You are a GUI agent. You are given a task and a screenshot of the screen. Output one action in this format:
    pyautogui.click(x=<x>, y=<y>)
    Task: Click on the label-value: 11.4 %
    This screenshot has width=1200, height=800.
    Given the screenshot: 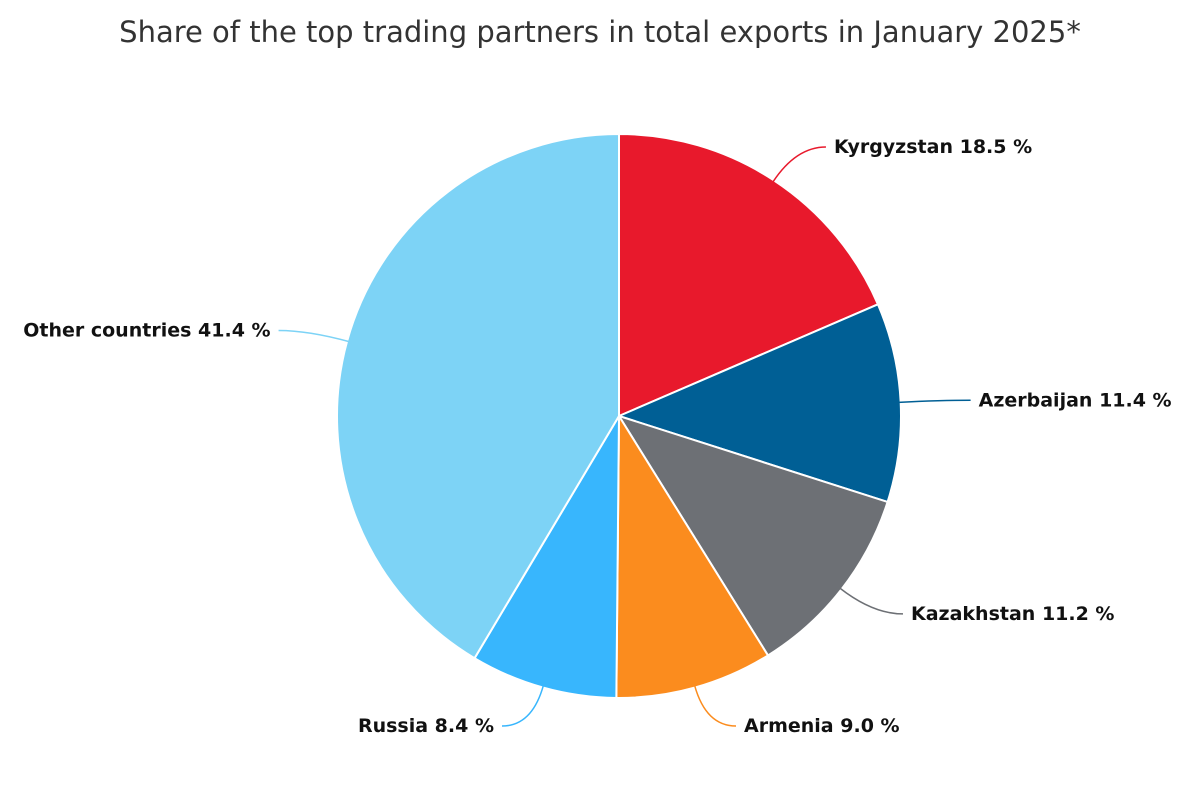 What is the action you would take?
    pyautogui.click(x=1135, y=400)
    